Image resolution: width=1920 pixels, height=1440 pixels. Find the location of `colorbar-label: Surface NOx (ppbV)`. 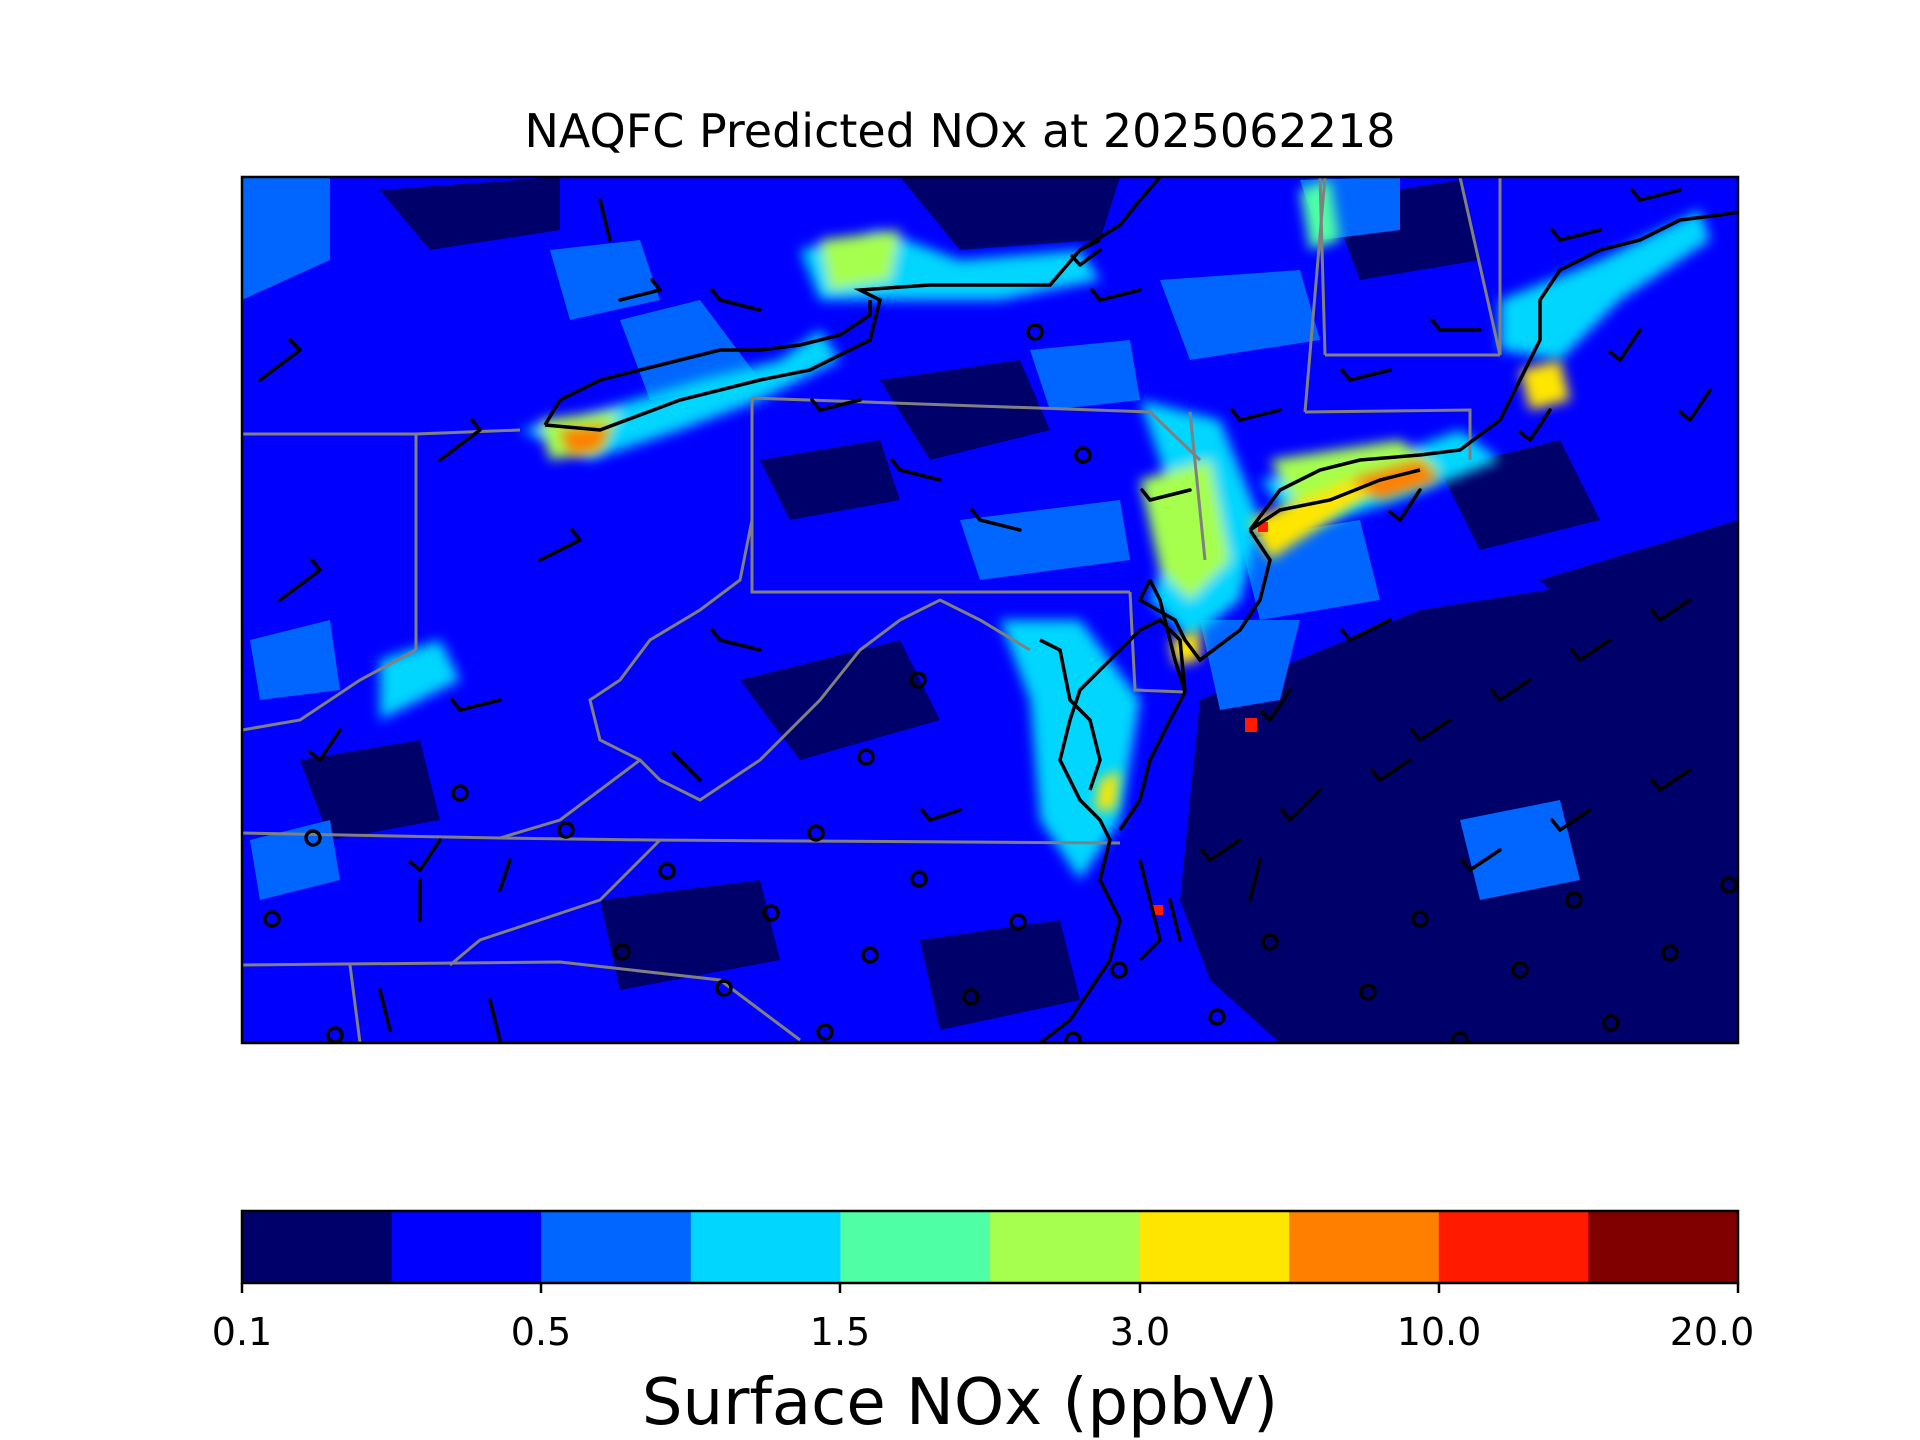

colorbar-label: Surface NOx (ppbV) is located at coordinates (960, 1403).